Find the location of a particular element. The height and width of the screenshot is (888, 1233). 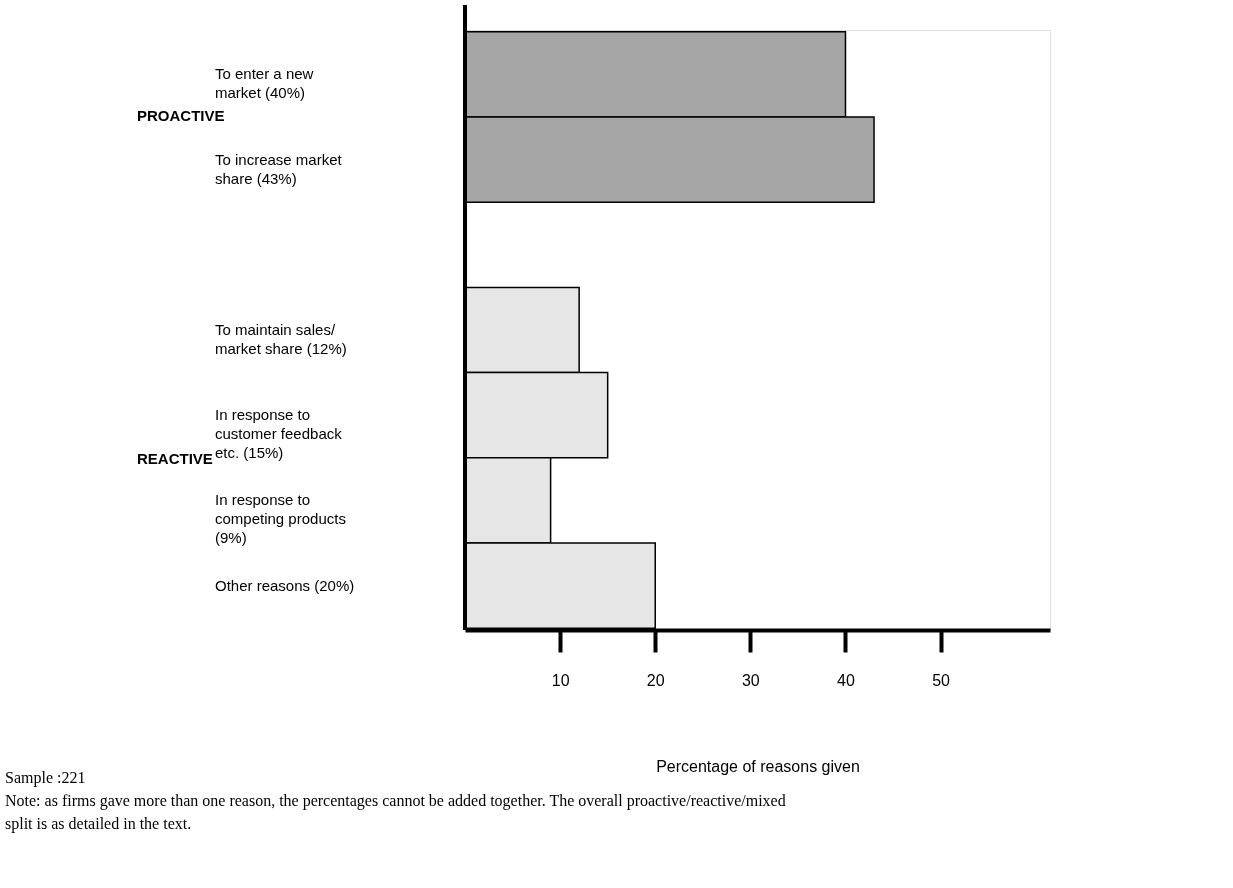

text: Sample :221 is located at coordinates (45, 778).